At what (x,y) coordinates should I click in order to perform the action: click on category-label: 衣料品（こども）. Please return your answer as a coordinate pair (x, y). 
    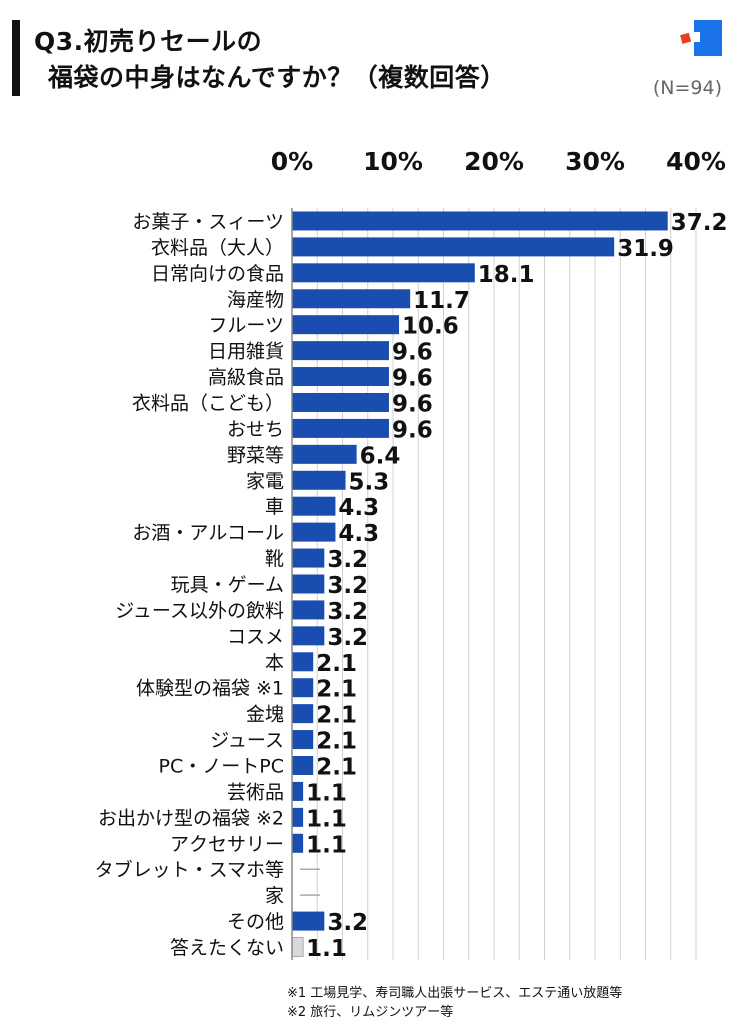
    Looking at the image, I should click on (208, 403).